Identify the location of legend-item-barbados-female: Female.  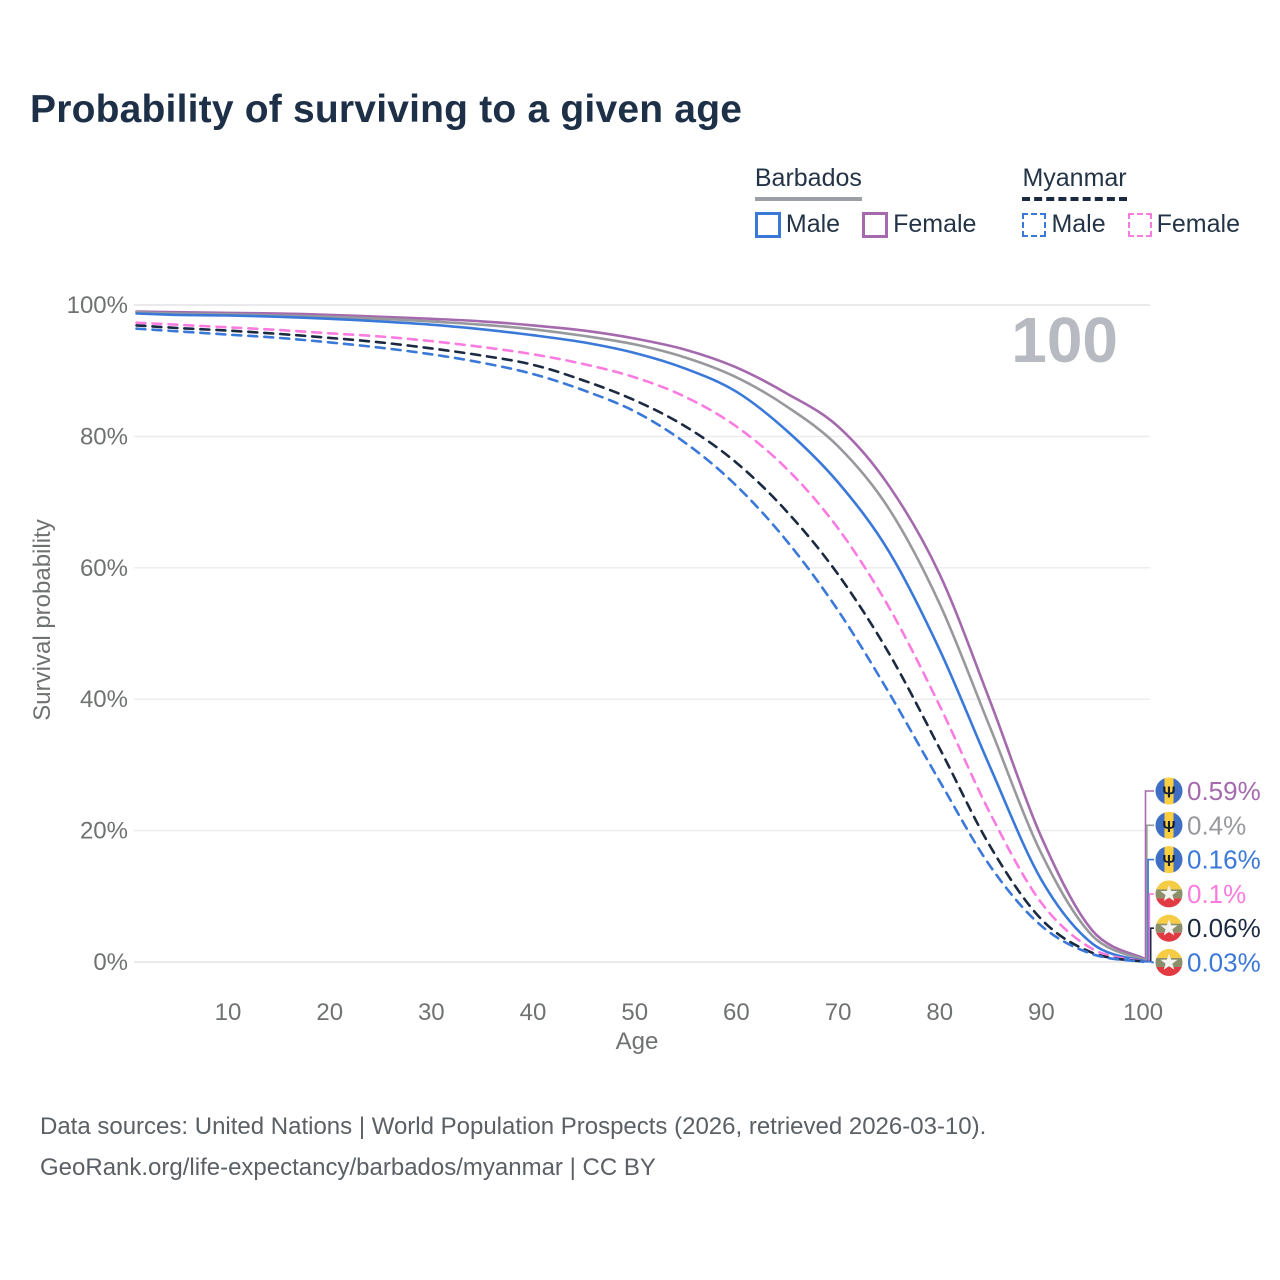
(919, 224).